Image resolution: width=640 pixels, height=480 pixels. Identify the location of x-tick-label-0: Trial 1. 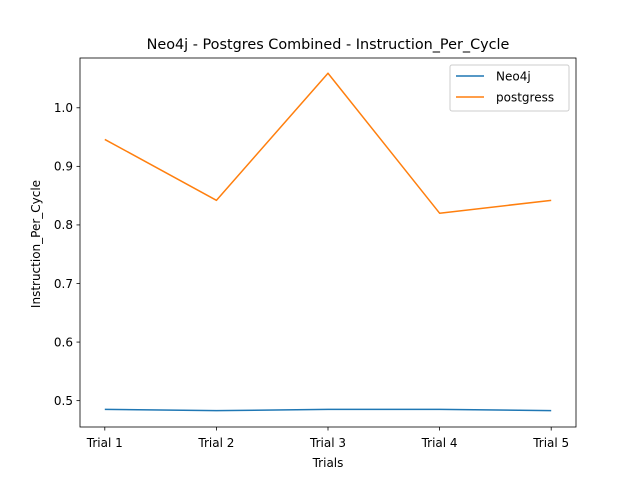
(104, 443).